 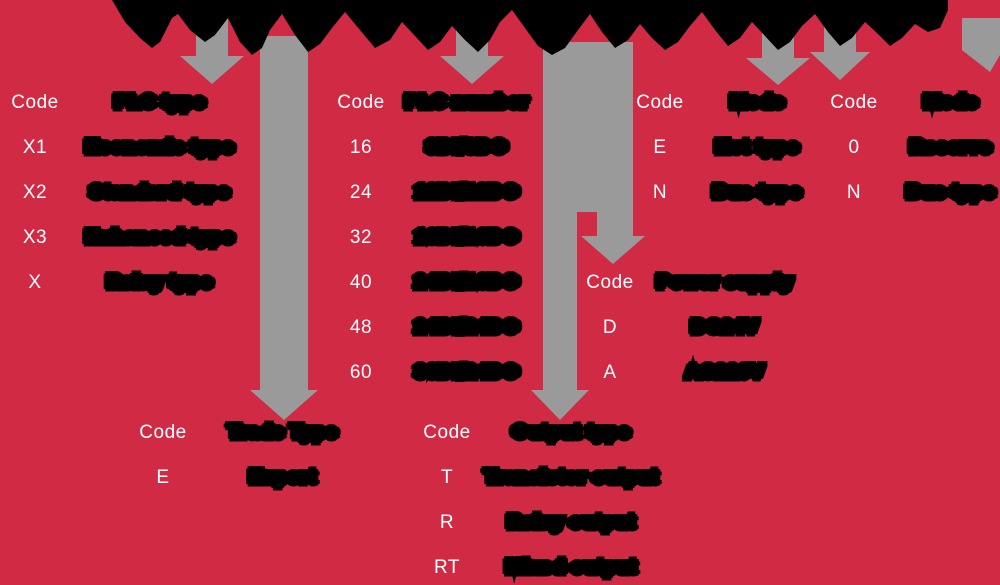 I want to click on code-cell: 32, so click(x=361, y=237).